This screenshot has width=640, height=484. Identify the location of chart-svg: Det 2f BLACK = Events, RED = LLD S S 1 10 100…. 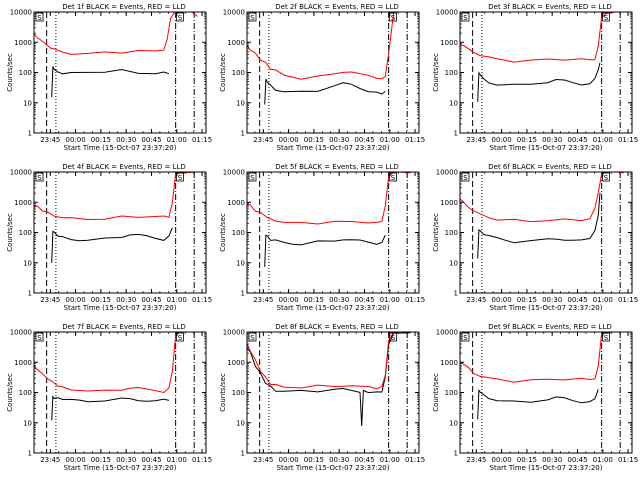
(322, 77).